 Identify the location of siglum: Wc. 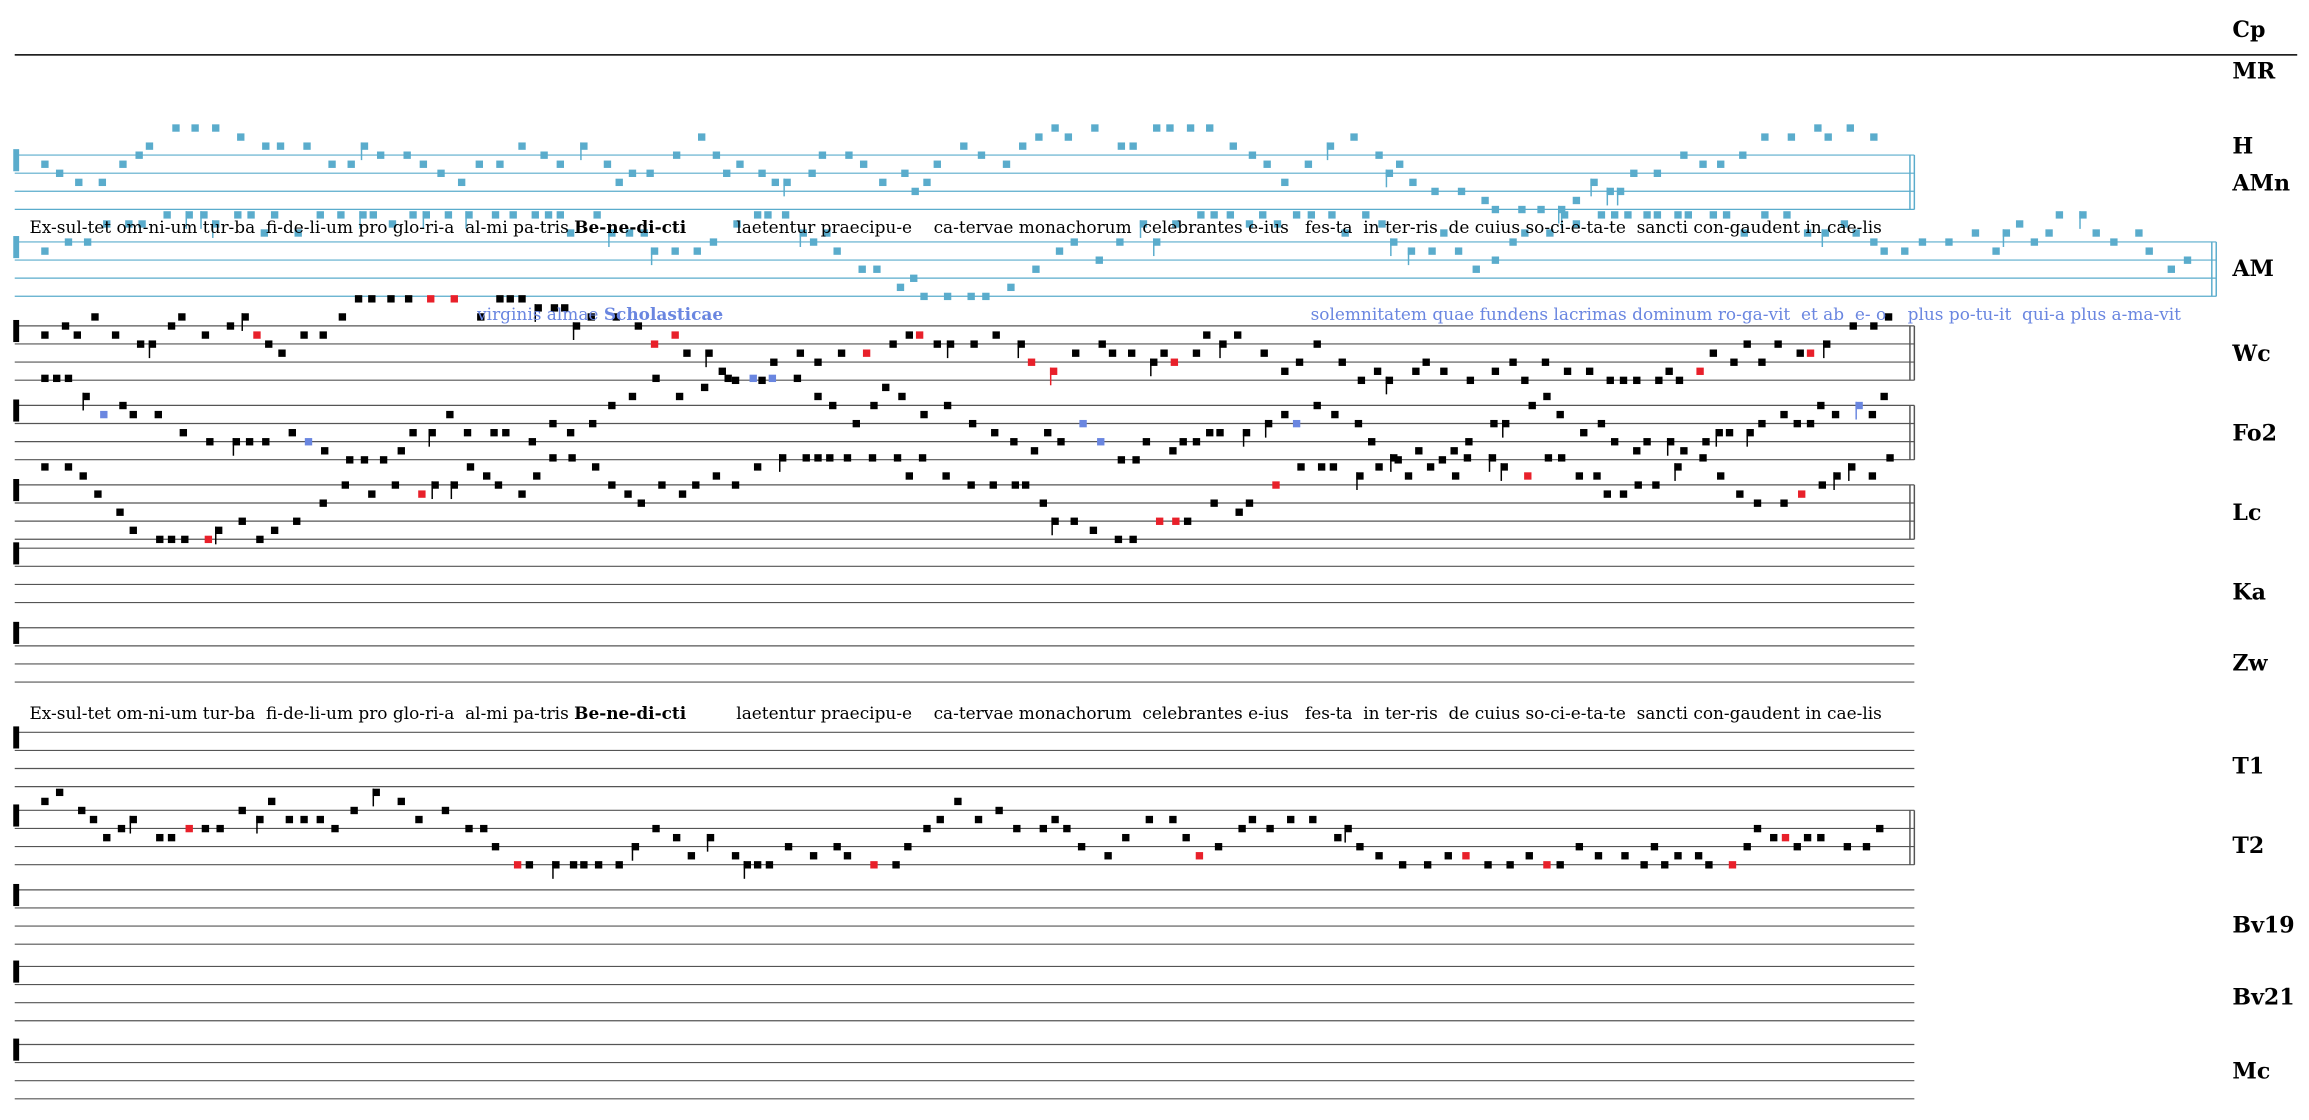
(2250, 354).